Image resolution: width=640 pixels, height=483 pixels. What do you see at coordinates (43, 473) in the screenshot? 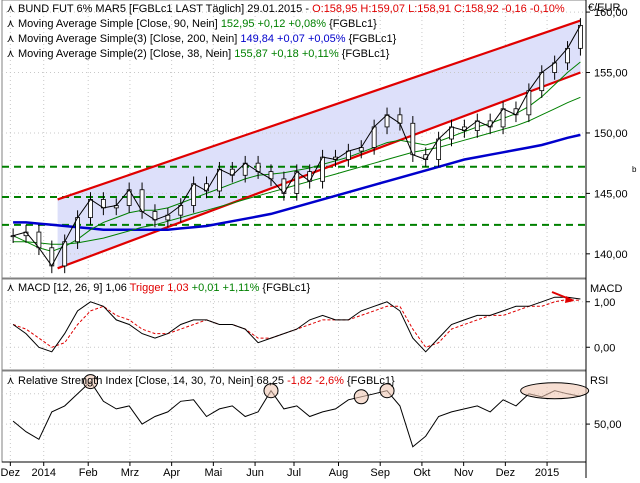
I see `x-tick-label: 2014` at bounding box center [43, 473].